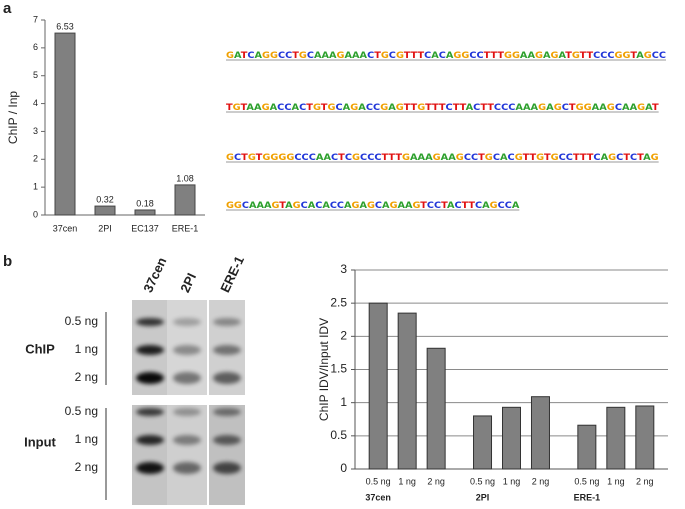  What do you see at coordinates (86, 467) in the screenshot?
I see `amount-label: 2 ng` at bounding box center [86, 467].